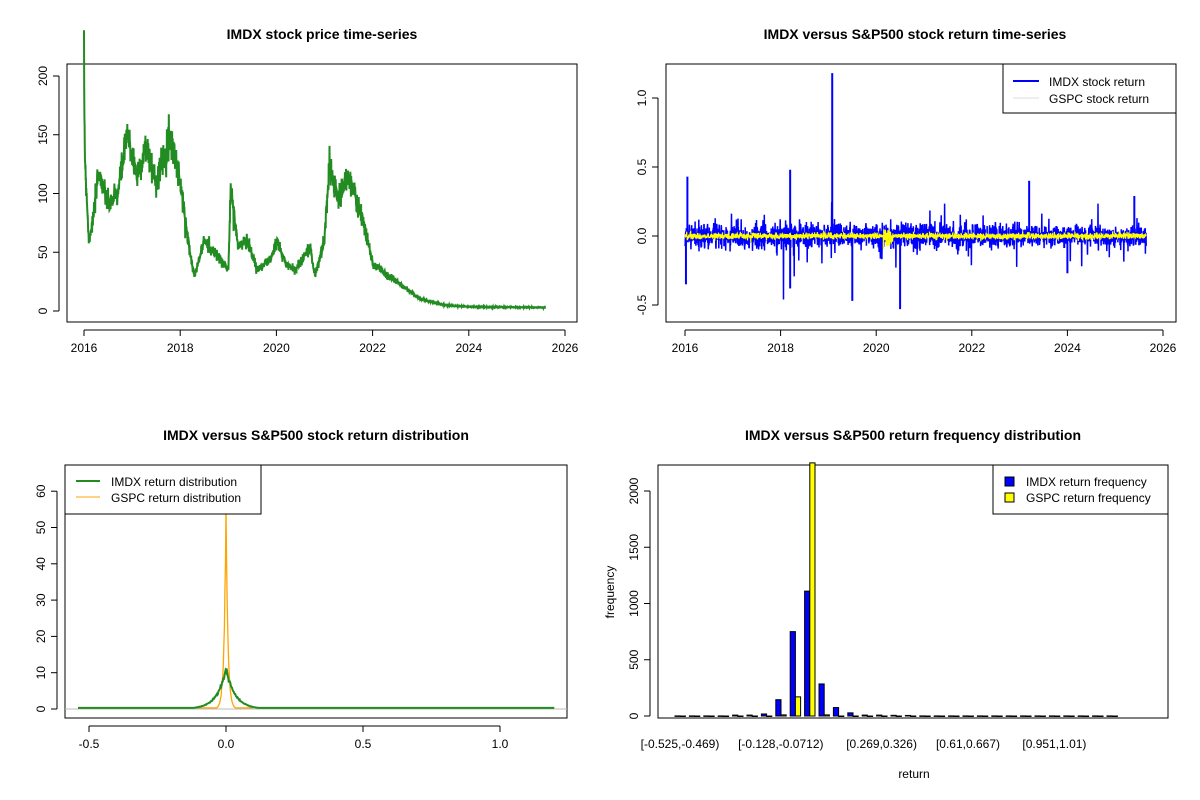 The width and height of the screenshot is (1200, 800). I want to click on gspc-density-line, so click(223, 608).